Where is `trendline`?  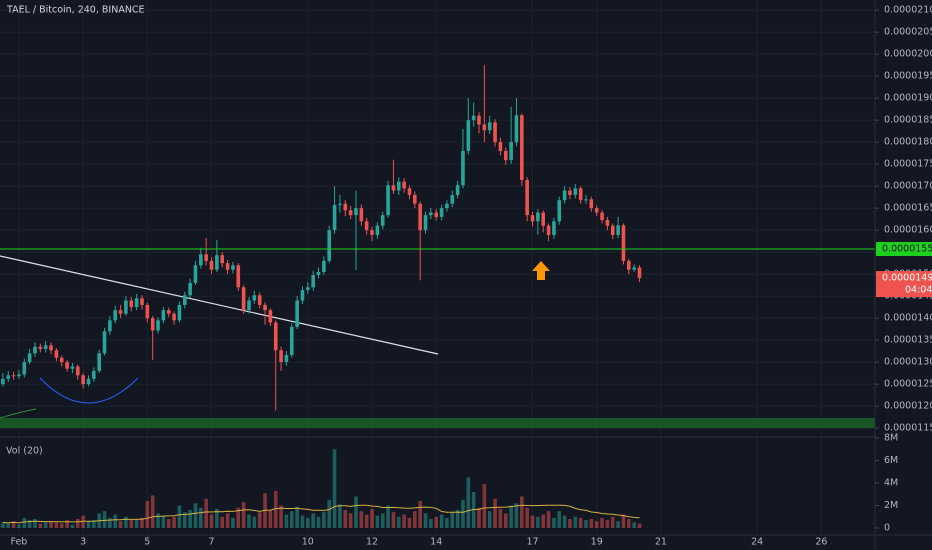
trendline is located at coordinates (219, 305).